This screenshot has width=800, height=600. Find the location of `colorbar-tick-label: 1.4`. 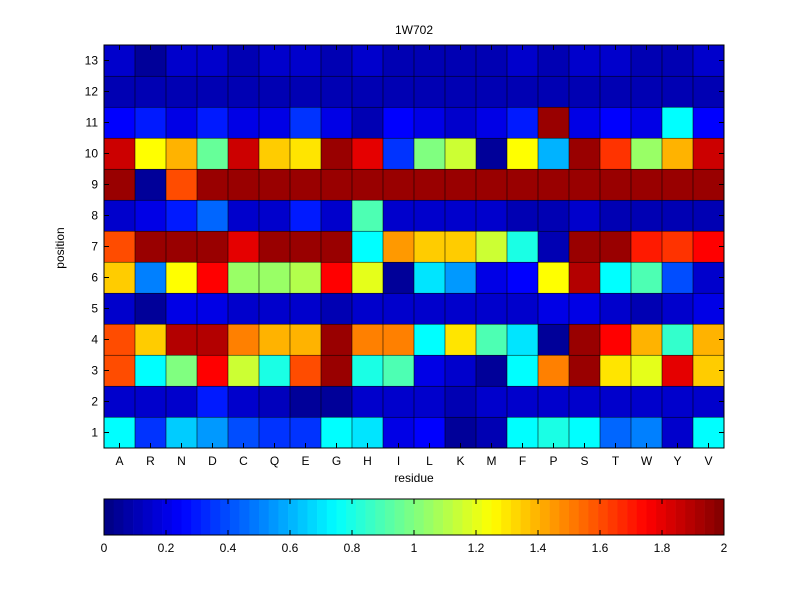

colorbar-tick-label: 1.4 is located at coordinates (538, 548).